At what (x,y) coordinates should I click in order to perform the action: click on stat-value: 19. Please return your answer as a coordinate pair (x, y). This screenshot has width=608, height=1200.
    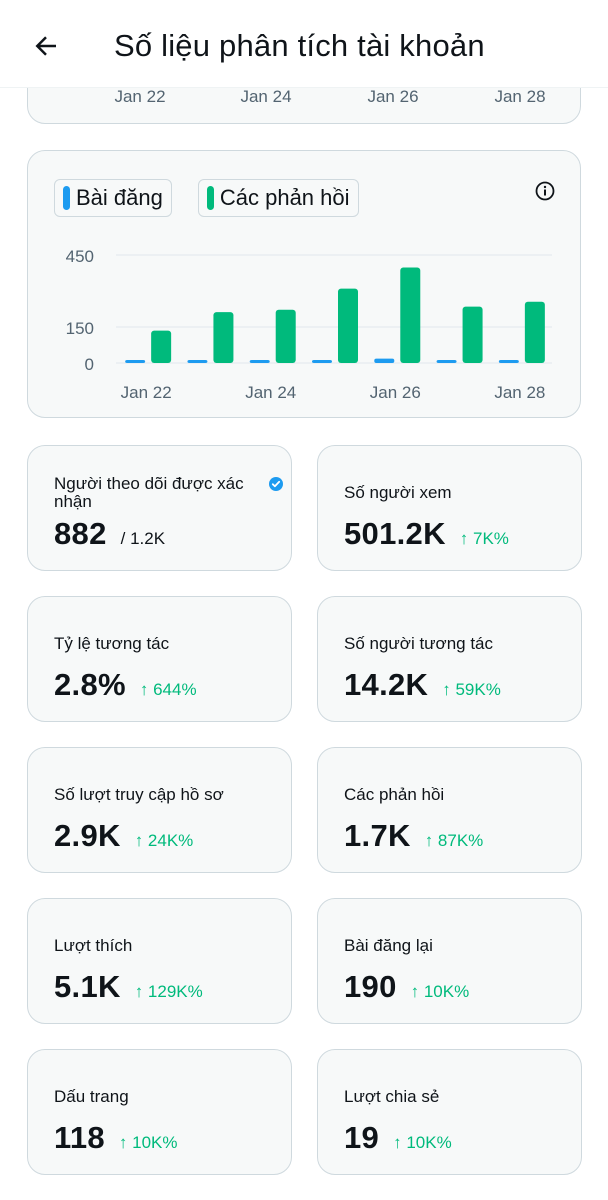
    Looking at the image, I should click on (362, 1137).